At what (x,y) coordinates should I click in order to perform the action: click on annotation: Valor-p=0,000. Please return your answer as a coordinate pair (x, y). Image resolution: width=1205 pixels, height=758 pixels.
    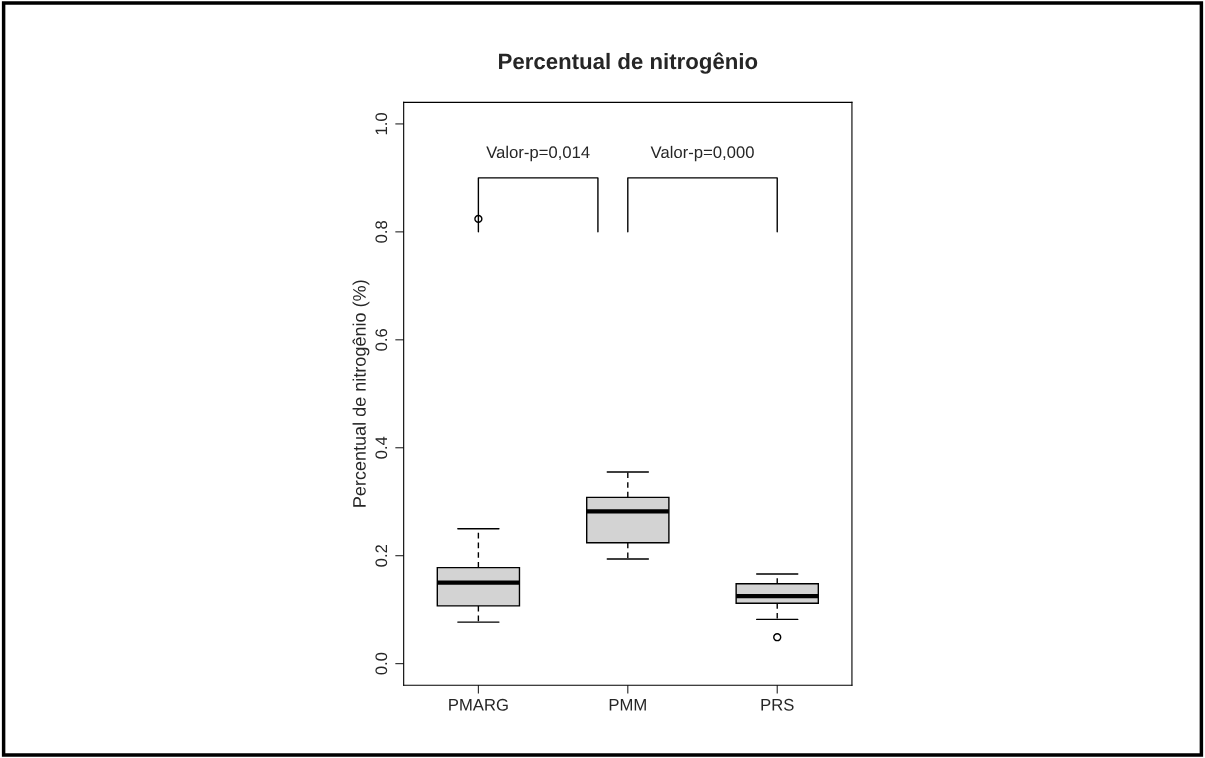
    Looking at the image, I should click on (702, 153).